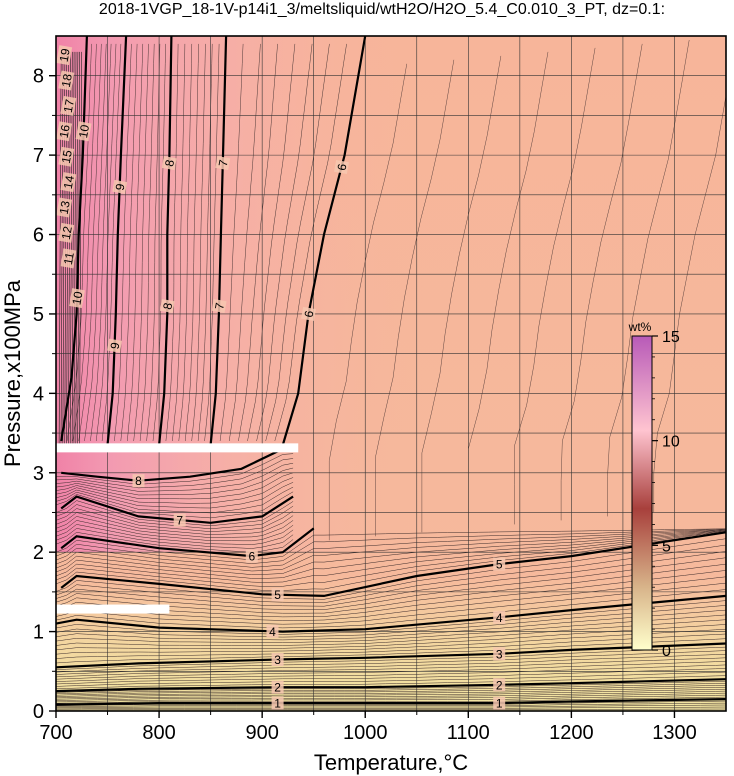  I want to click on contour-label-text: 15, so click(67, 157).